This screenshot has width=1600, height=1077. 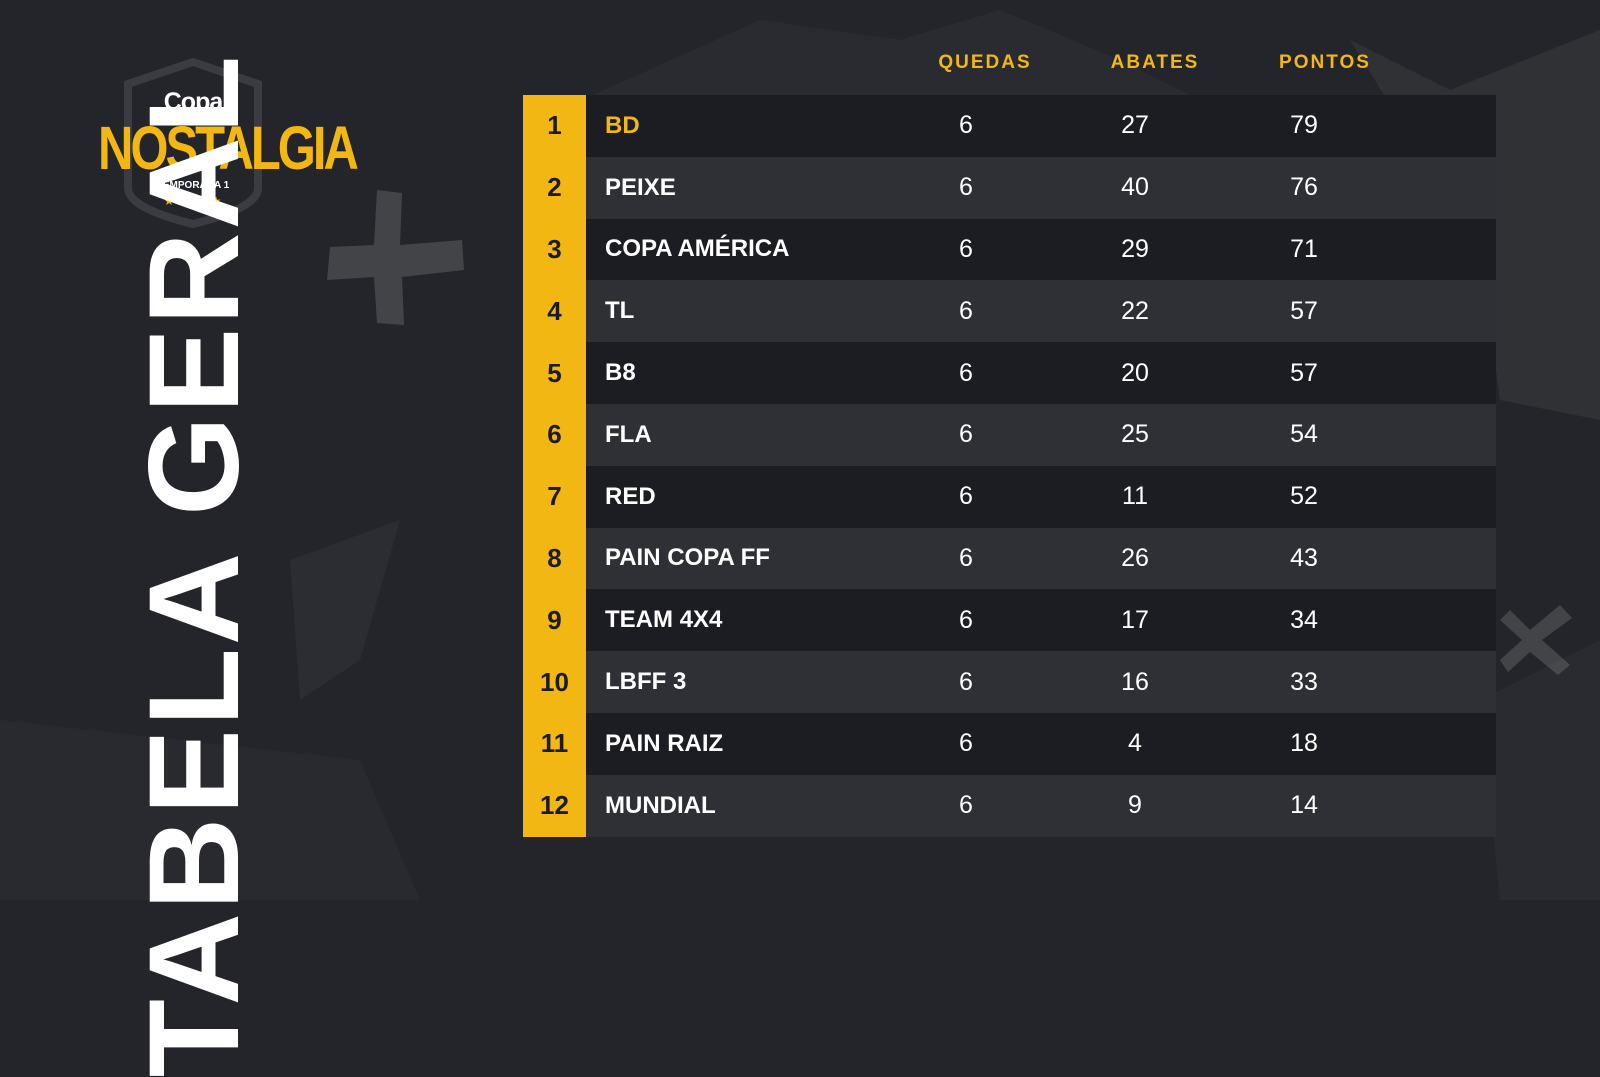 What do you see at coordinates (554, 311) in the screenshot?
I see `rank-cell: 4` at bounding box center [554, 311].